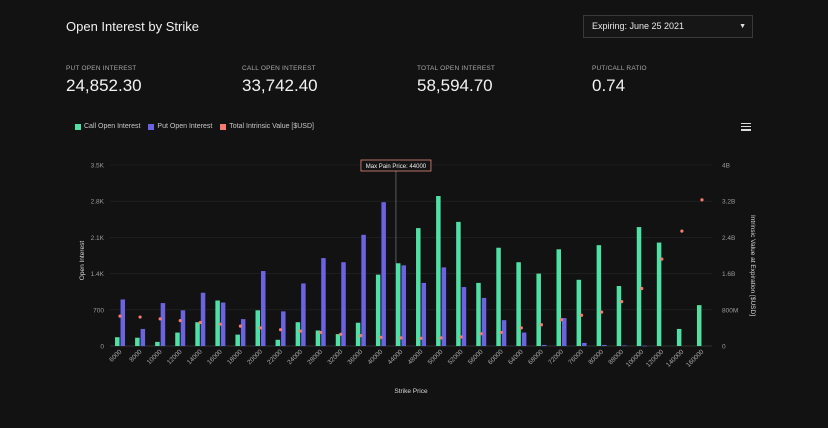 Image resolution: width=828 pixels, height=428 pixels. I want to click on y2-axis-title: Intrinsic Value at Expiration [$USD], so click(752, 265).